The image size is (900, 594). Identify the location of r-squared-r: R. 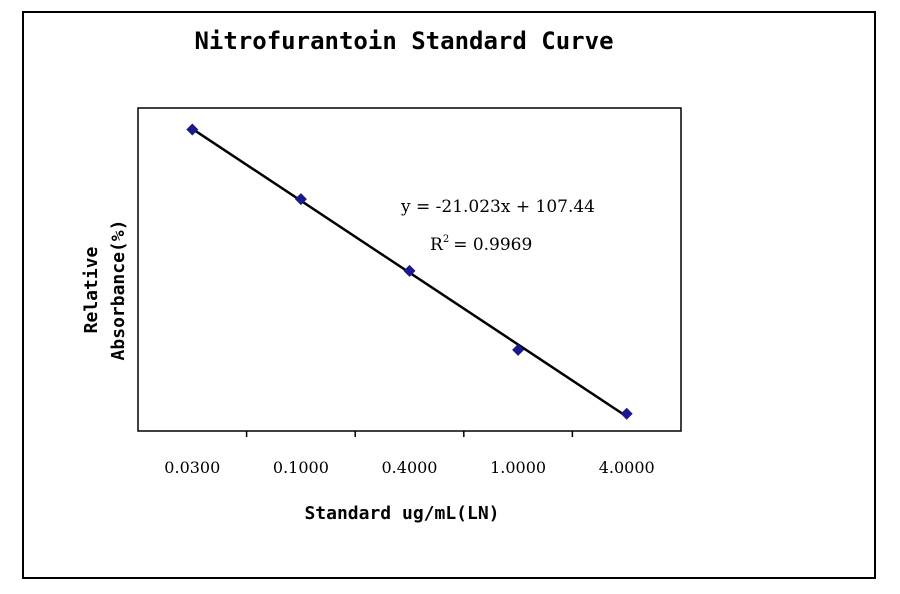
(437, 245).